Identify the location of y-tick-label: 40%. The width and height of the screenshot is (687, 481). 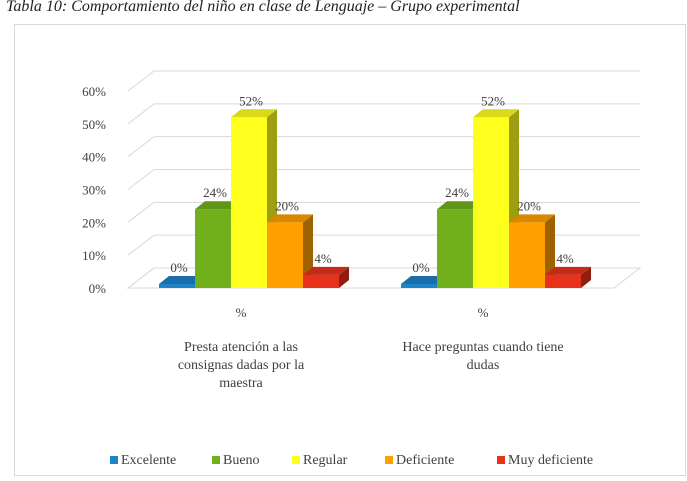
(94, 157).